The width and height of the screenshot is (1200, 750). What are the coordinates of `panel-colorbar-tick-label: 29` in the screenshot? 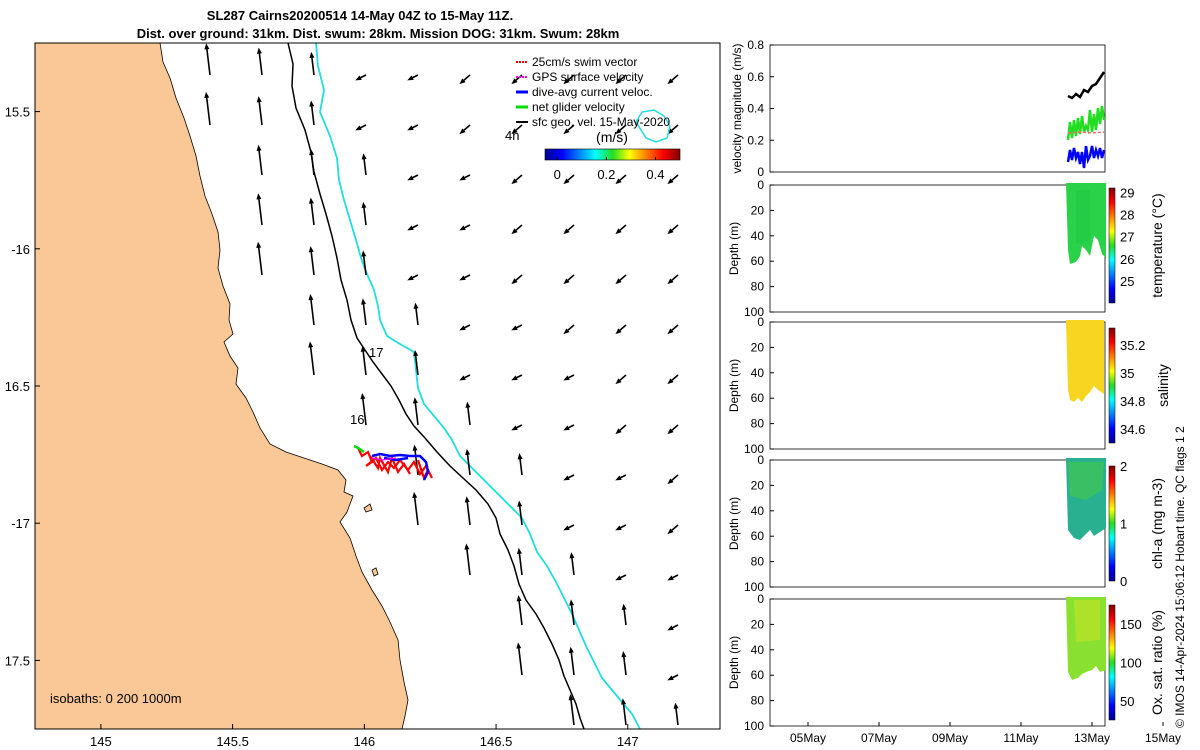 It's located at (1127, 192).